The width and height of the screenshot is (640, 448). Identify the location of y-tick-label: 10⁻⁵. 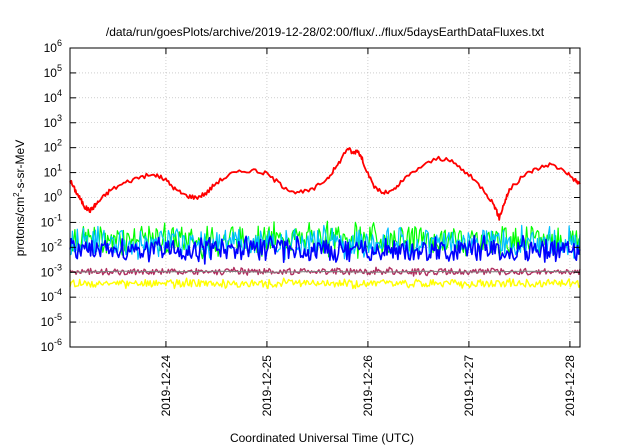
(51, 320).